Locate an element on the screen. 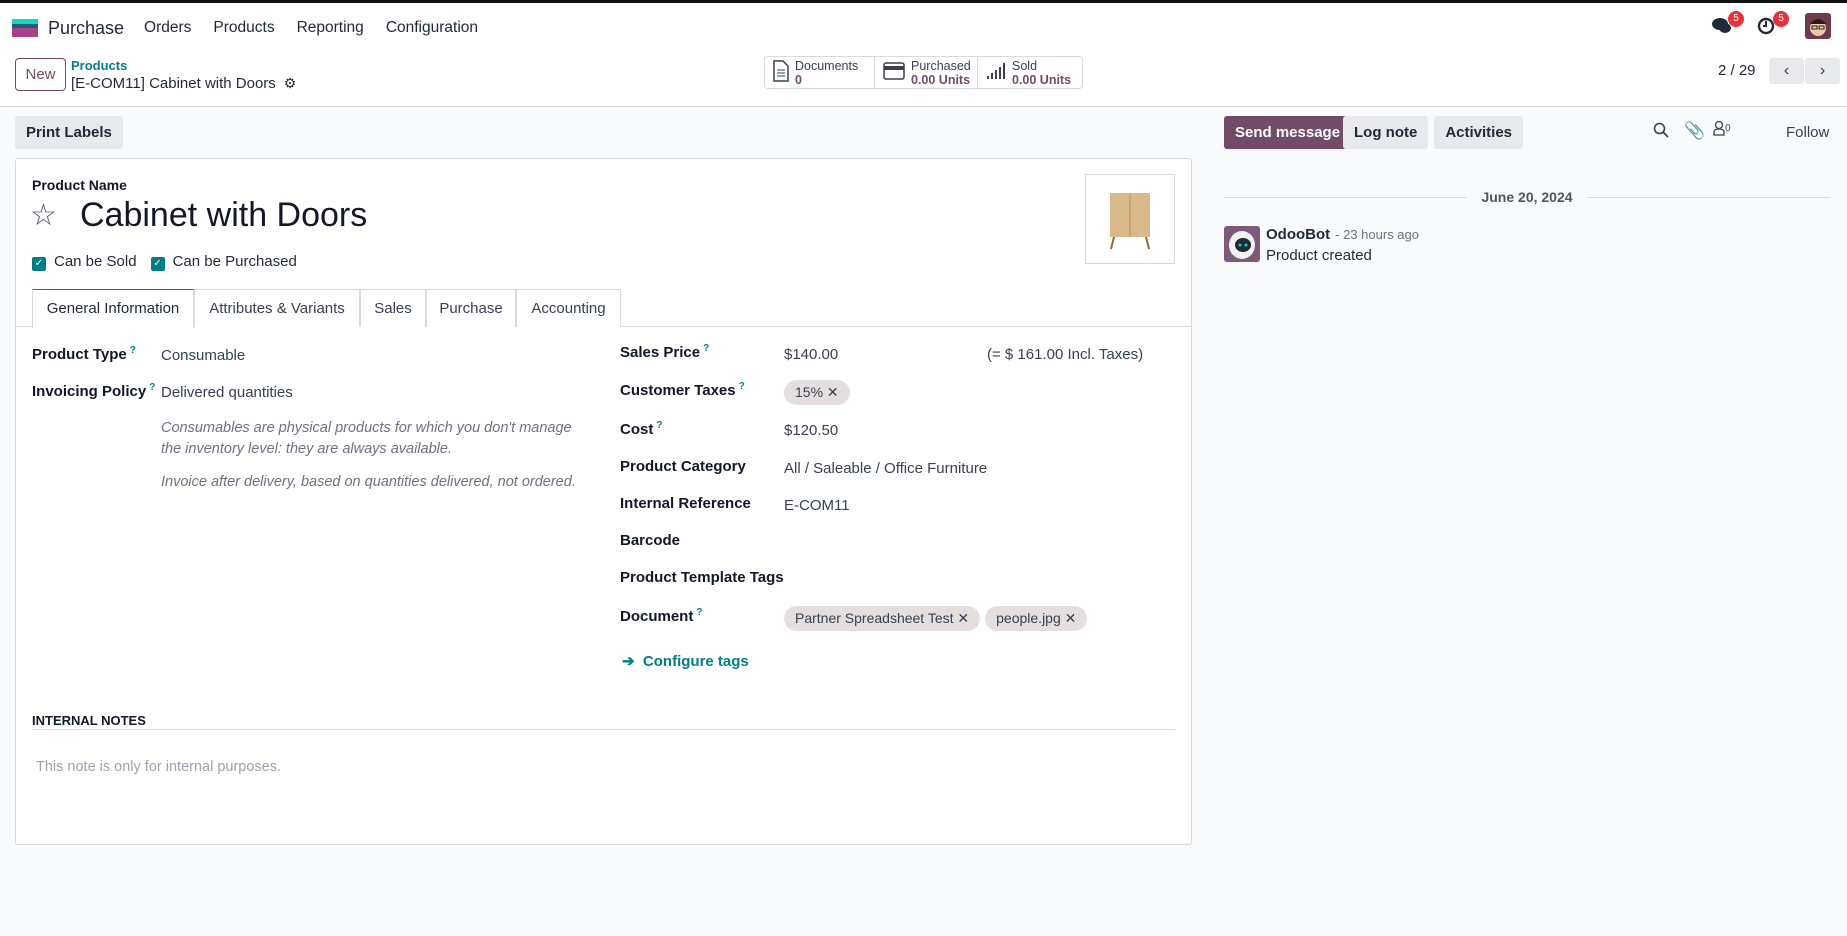 Image resolution: width=1847 pixels, height=936 pixels. product-template-tags-field is located at coordinates (987, 579).